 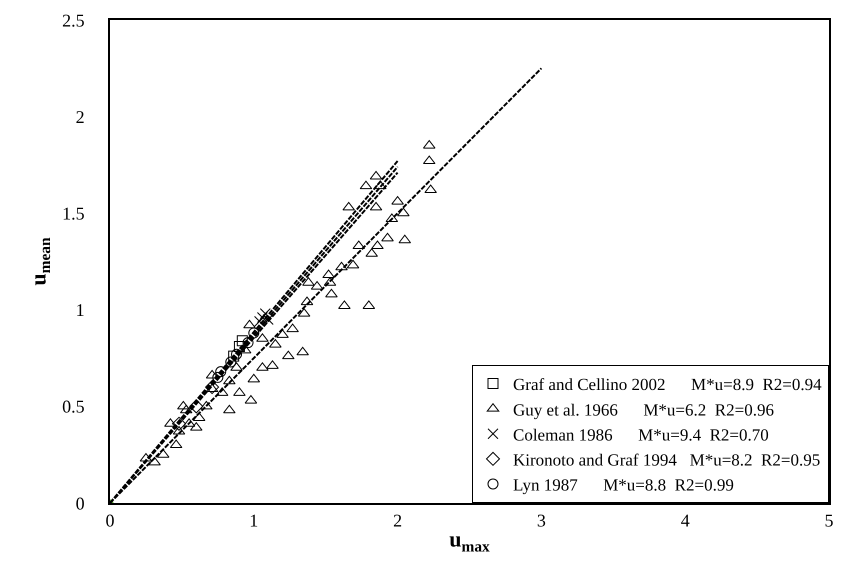 What do you see at coordinates (253, 520) in the screenshot?
I see `x-tick-label: 1` at bounding box center [253, 520].